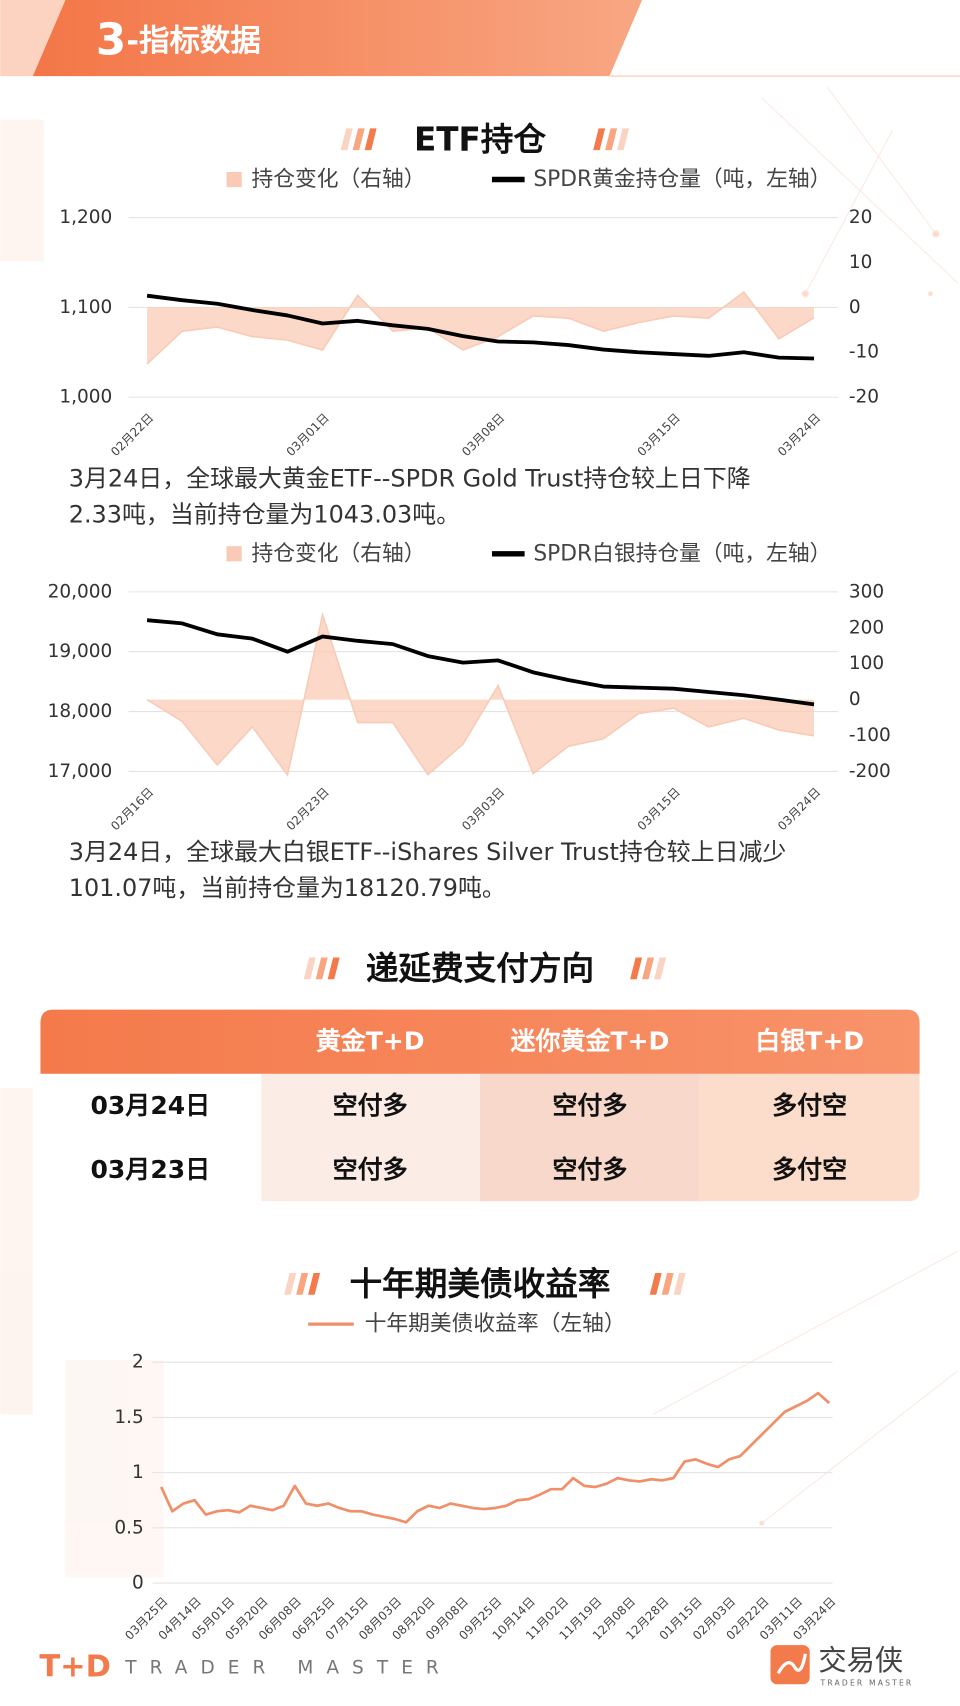 The width and height of the screenshot is (960, 1706). What do you see at coordinates (151, 1169) in the screenshot?
I see `table-row-label: 03月23日` at bounding box center [151, 1169].